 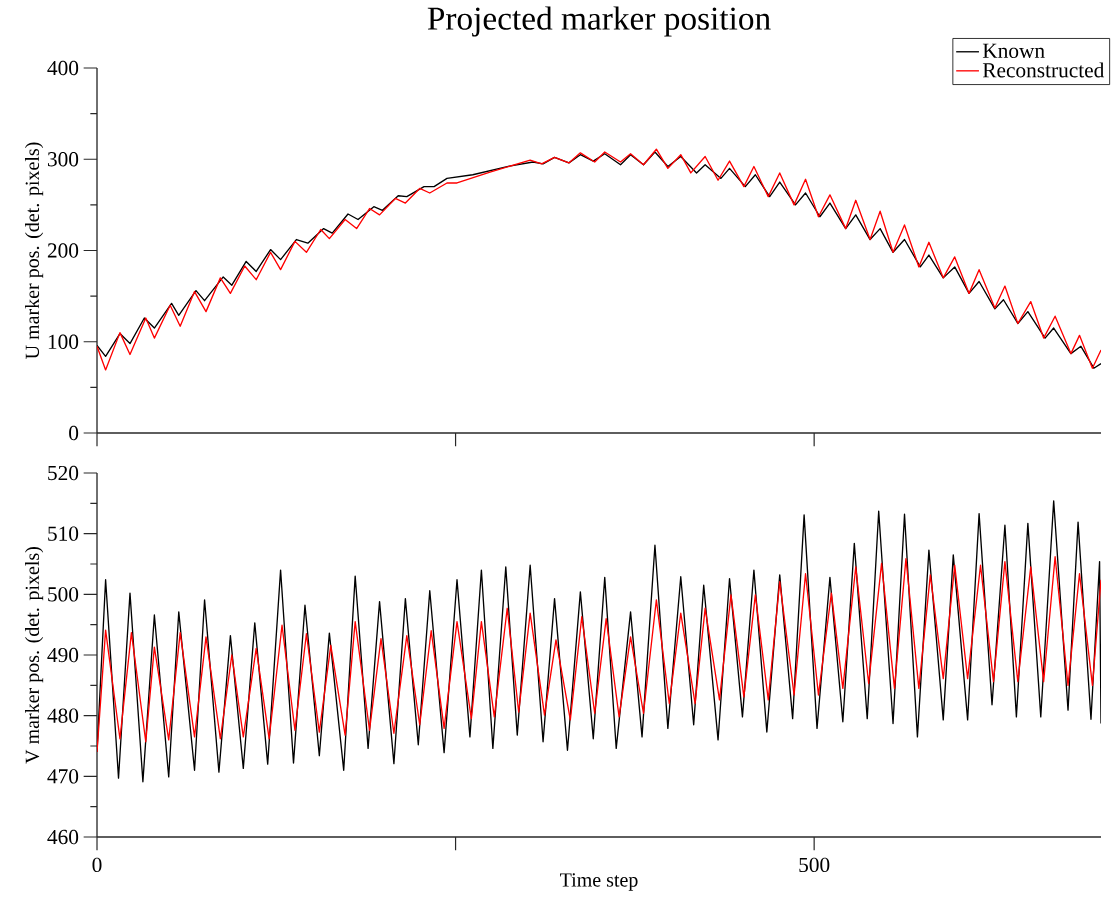 I want to click on y-tick-label: 520, so click(x=63, y=473).